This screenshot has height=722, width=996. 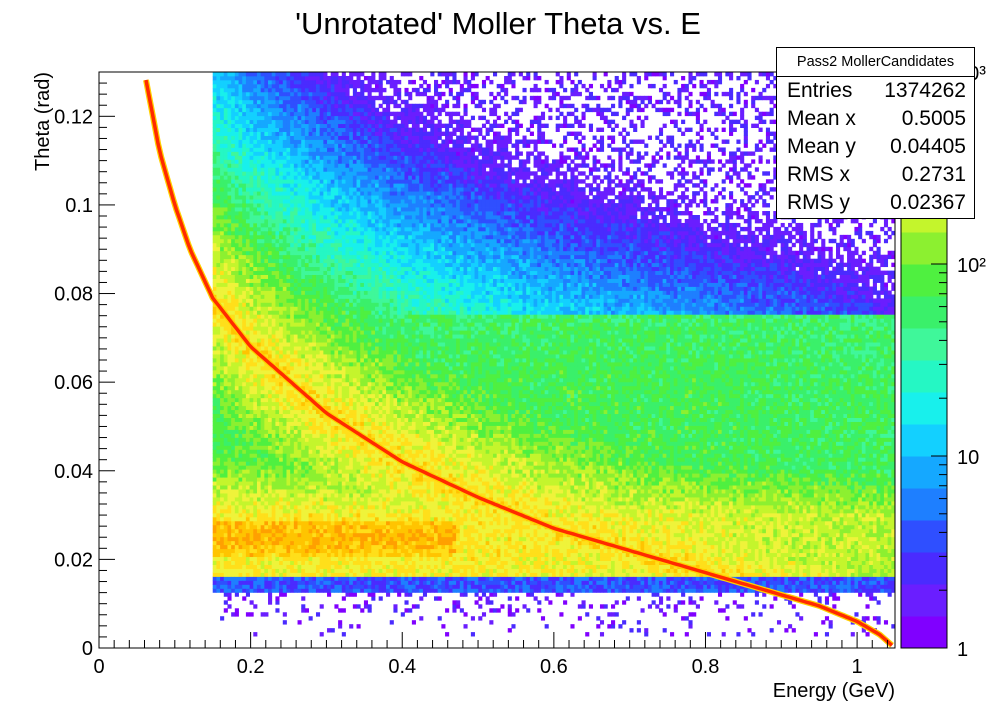 I want to click on stats-key: Entries, so click(x=819, y=91).